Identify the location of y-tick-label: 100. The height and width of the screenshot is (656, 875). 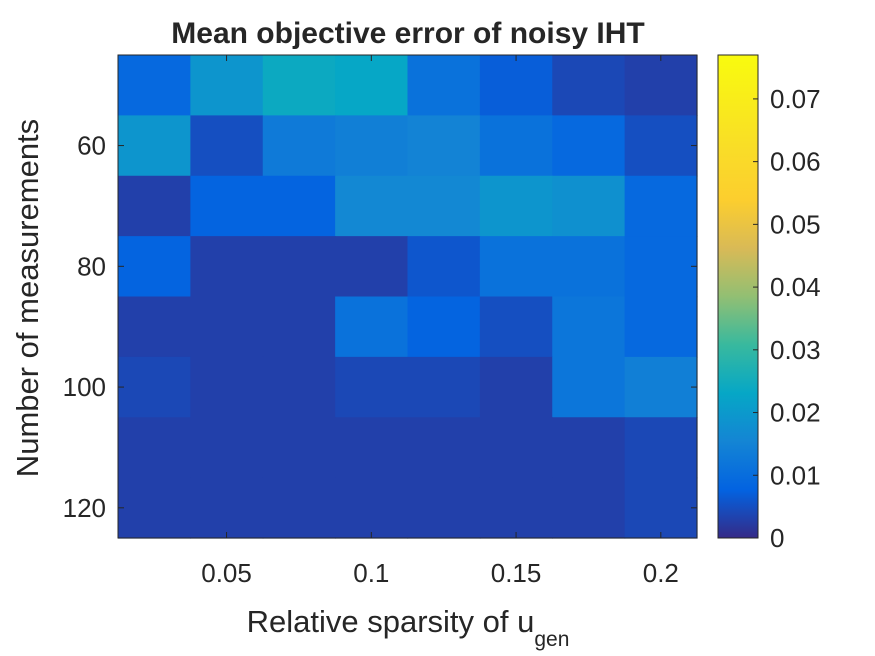
(84, 387).